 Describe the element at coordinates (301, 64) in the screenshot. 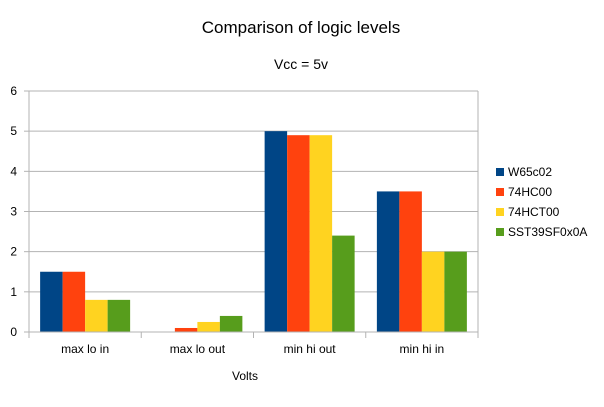

I see `chart-subtitle: Vcc = 5v` at that location.